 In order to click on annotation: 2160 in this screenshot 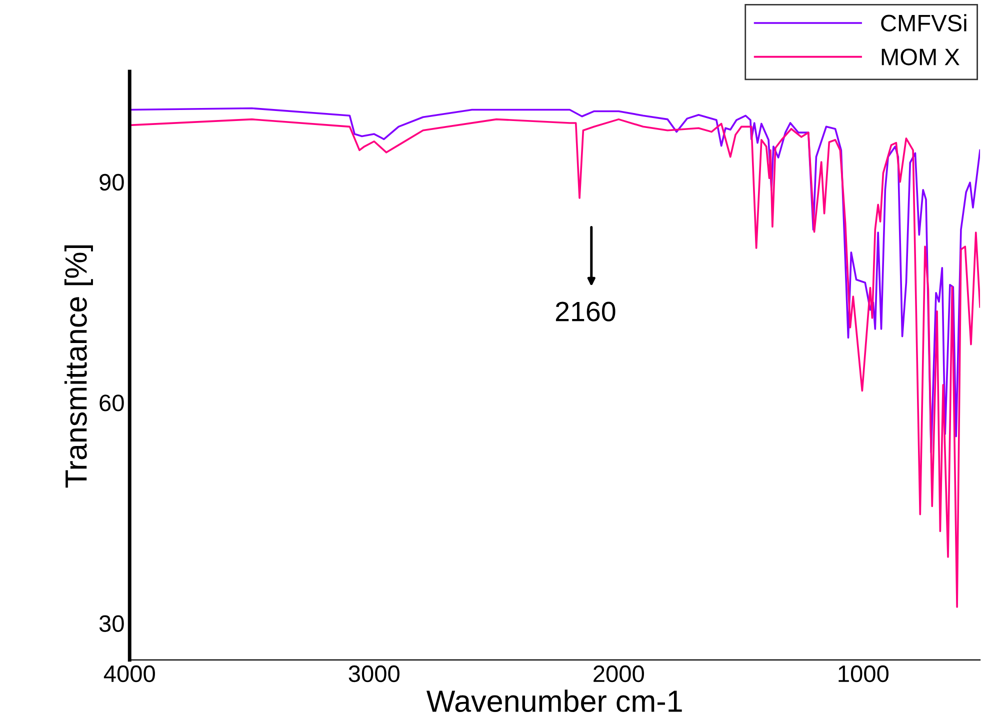, I will do `click(586, 312)`.